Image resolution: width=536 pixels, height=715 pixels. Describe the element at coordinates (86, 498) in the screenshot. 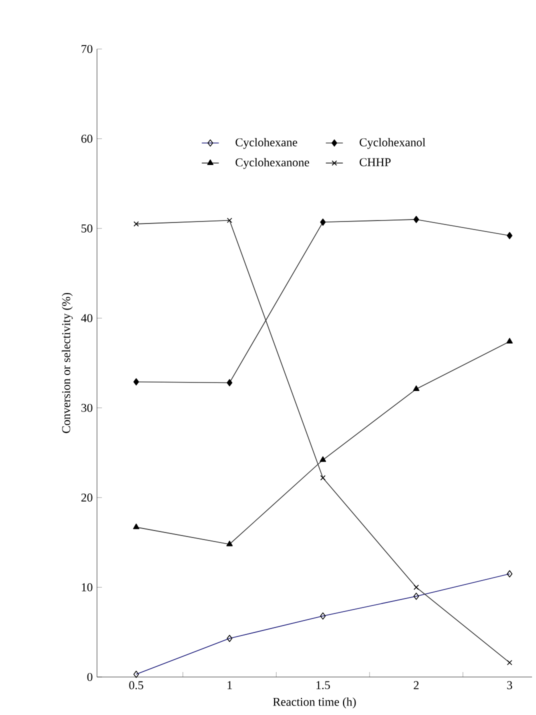

I see `y-tick-label: 20` at that location.